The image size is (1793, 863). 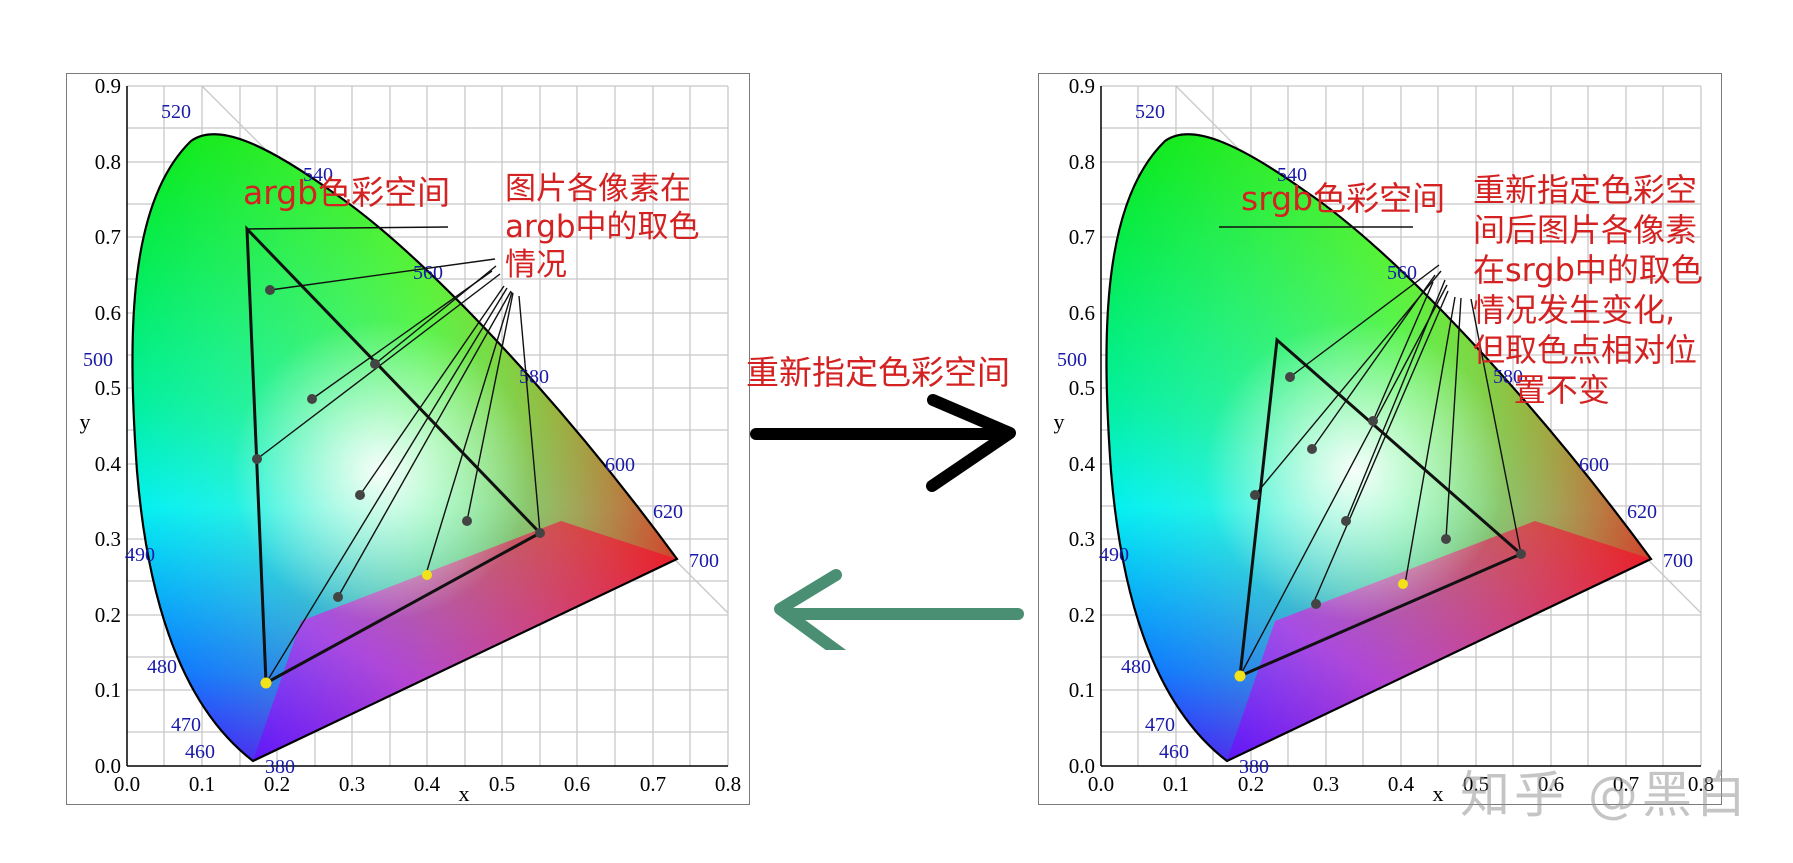 What do you see at coordinates (878, 372) in the screenshot?
I see `reassign-colorspace-label: 重新指定色彩空间` at bounding box center [878, 372].